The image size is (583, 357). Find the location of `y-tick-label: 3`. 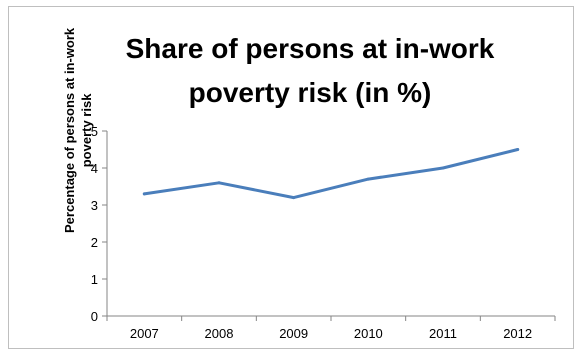

y-tick-label: 3 is located at coordinates (94, 205).